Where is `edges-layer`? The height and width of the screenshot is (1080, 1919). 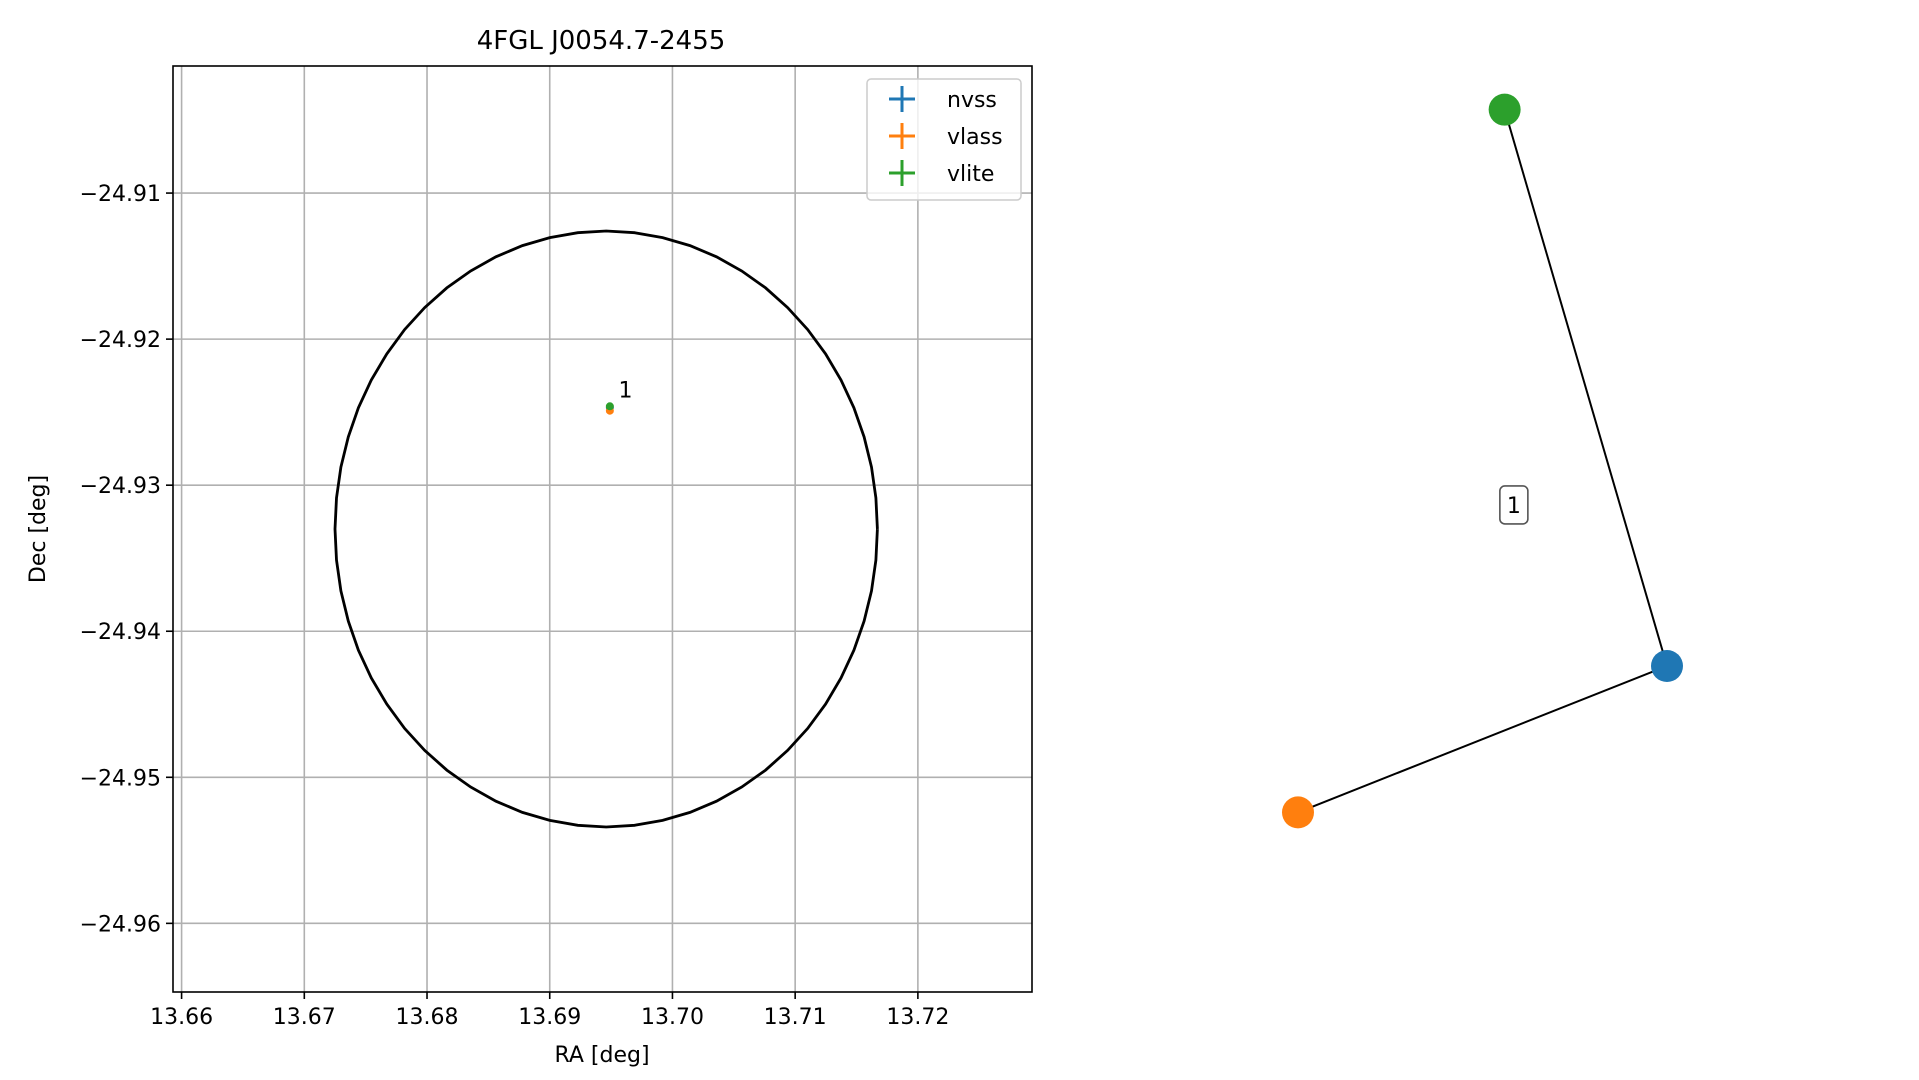
edges-layer is located at coordinates (1482, 461).